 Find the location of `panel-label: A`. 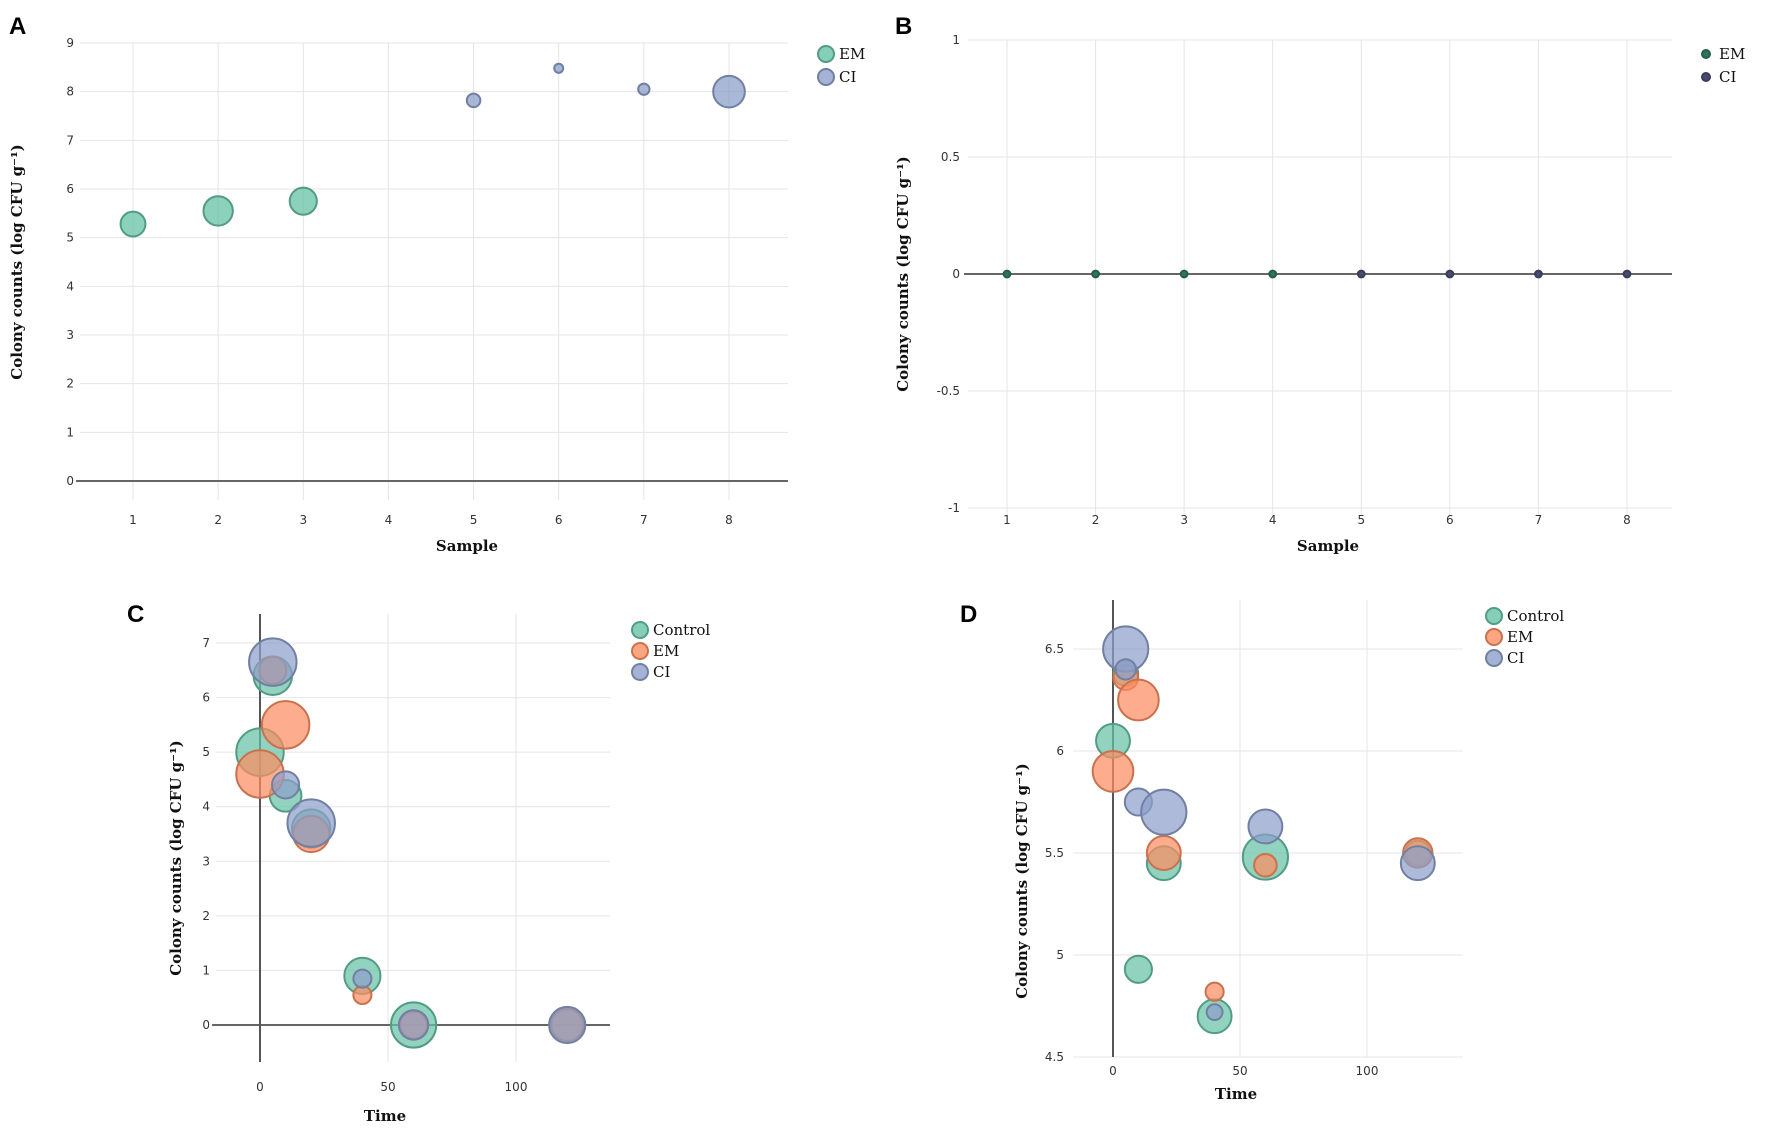

panel-label: A is located at coordinates (17, 26).